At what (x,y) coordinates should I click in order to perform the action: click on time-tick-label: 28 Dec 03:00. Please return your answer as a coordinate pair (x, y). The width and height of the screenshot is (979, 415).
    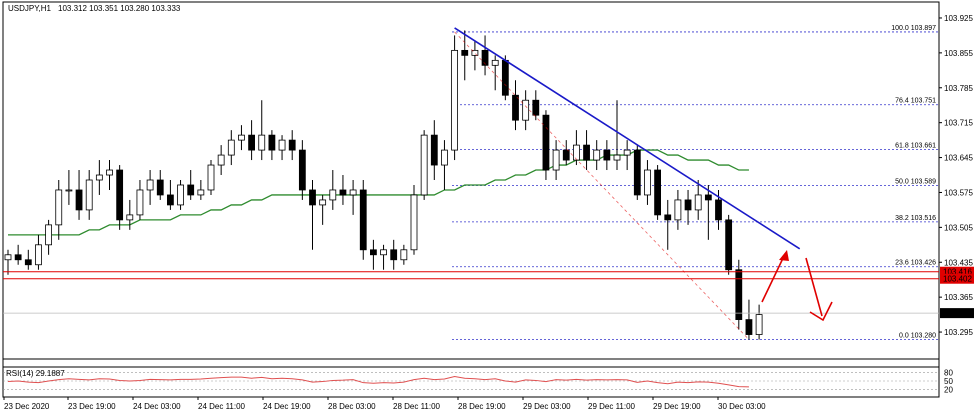
    Looking at the image, I should click on (352, 406).